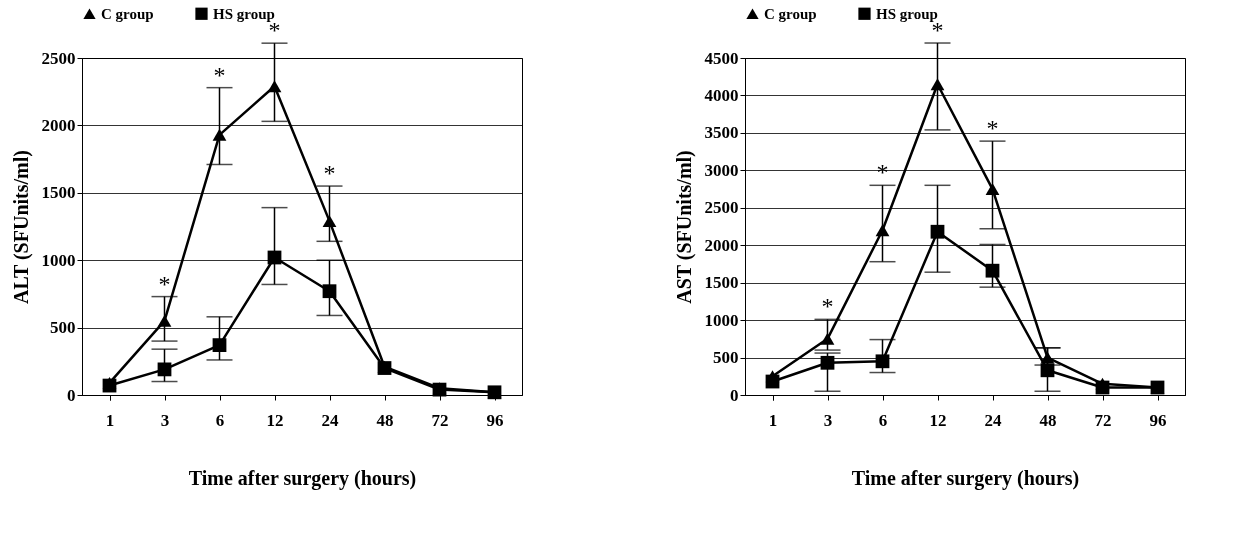  What do you see at coordinates (721, 58) in the screenshot?
I see `y-tick-label: 4500` at bounding box center [721, 58].